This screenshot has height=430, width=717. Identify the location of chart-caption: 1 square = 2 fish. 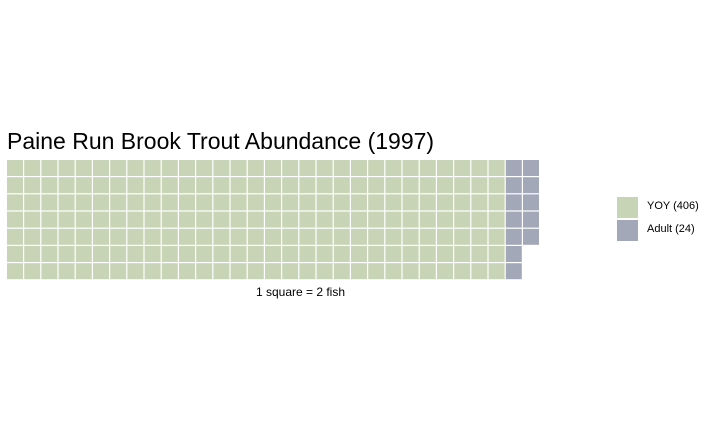
(300, 292).